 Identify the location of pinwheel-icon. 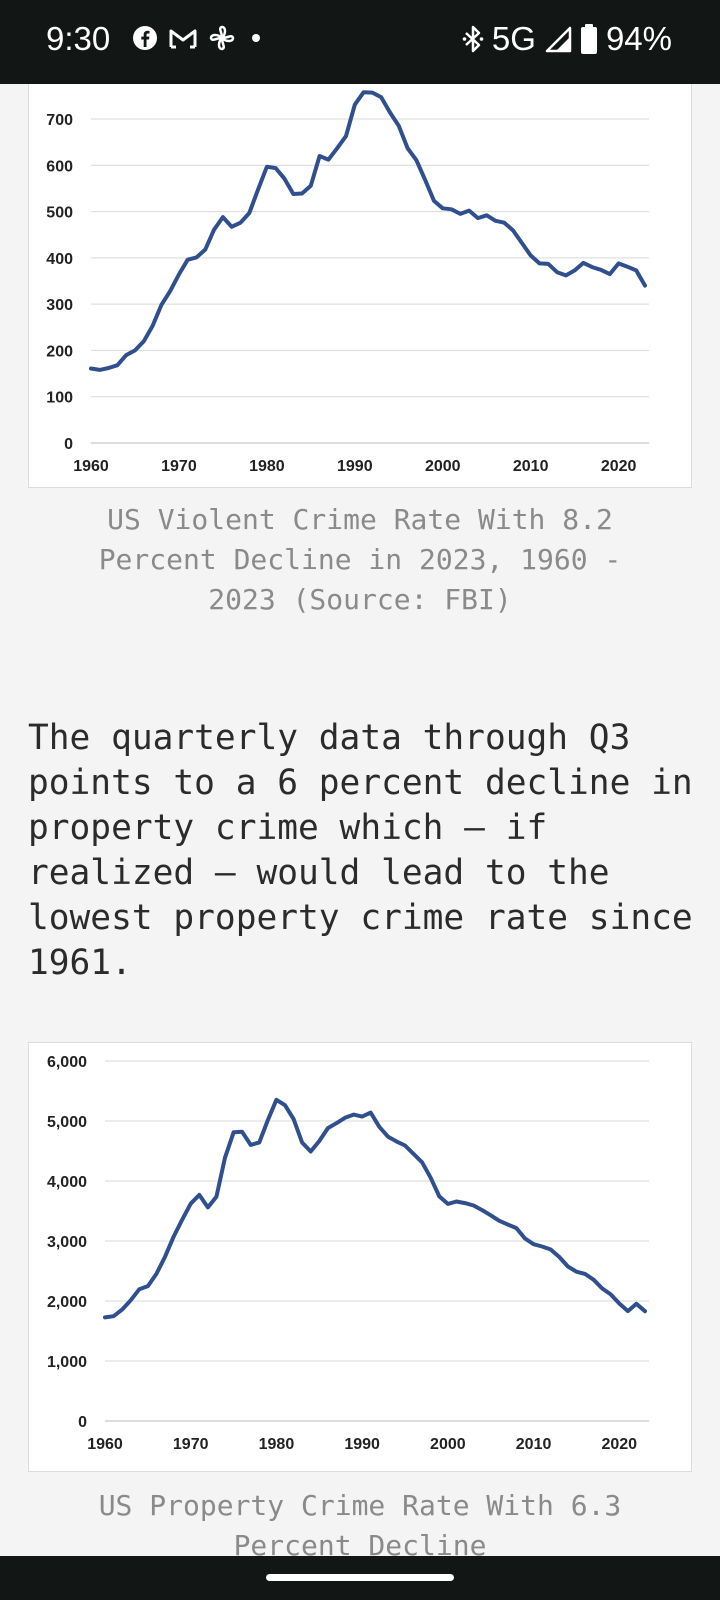
(222, 38).